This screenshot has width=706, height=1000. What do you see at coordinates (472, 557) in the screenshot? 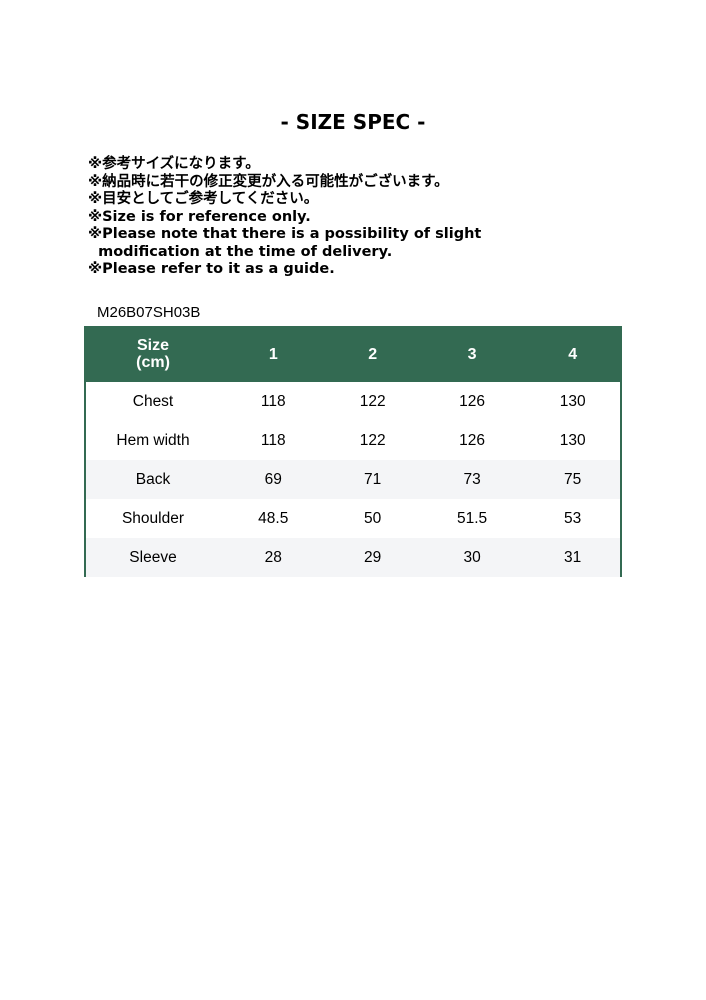
I see `table-cell: 30` at bounding box center [472, 557].